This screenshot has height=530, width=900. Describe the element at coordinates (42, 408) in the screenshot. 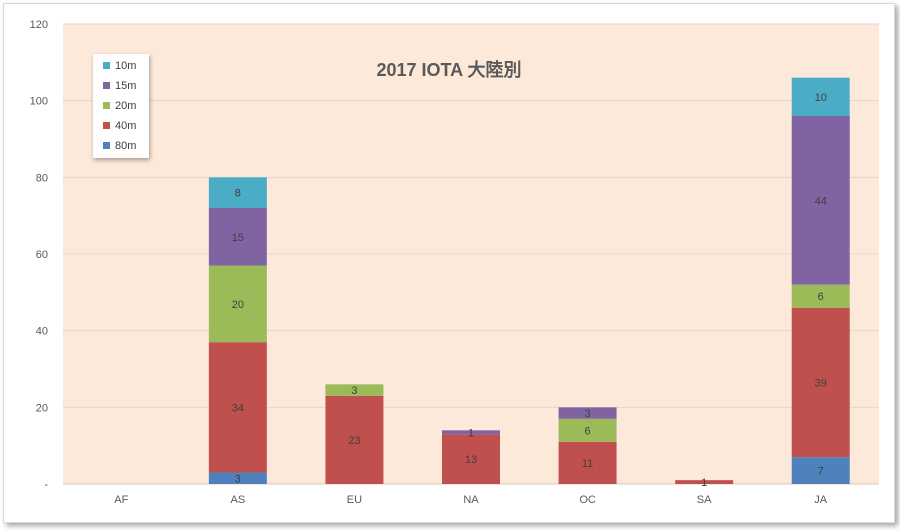

I see `y-tick-label: 20` at that location.